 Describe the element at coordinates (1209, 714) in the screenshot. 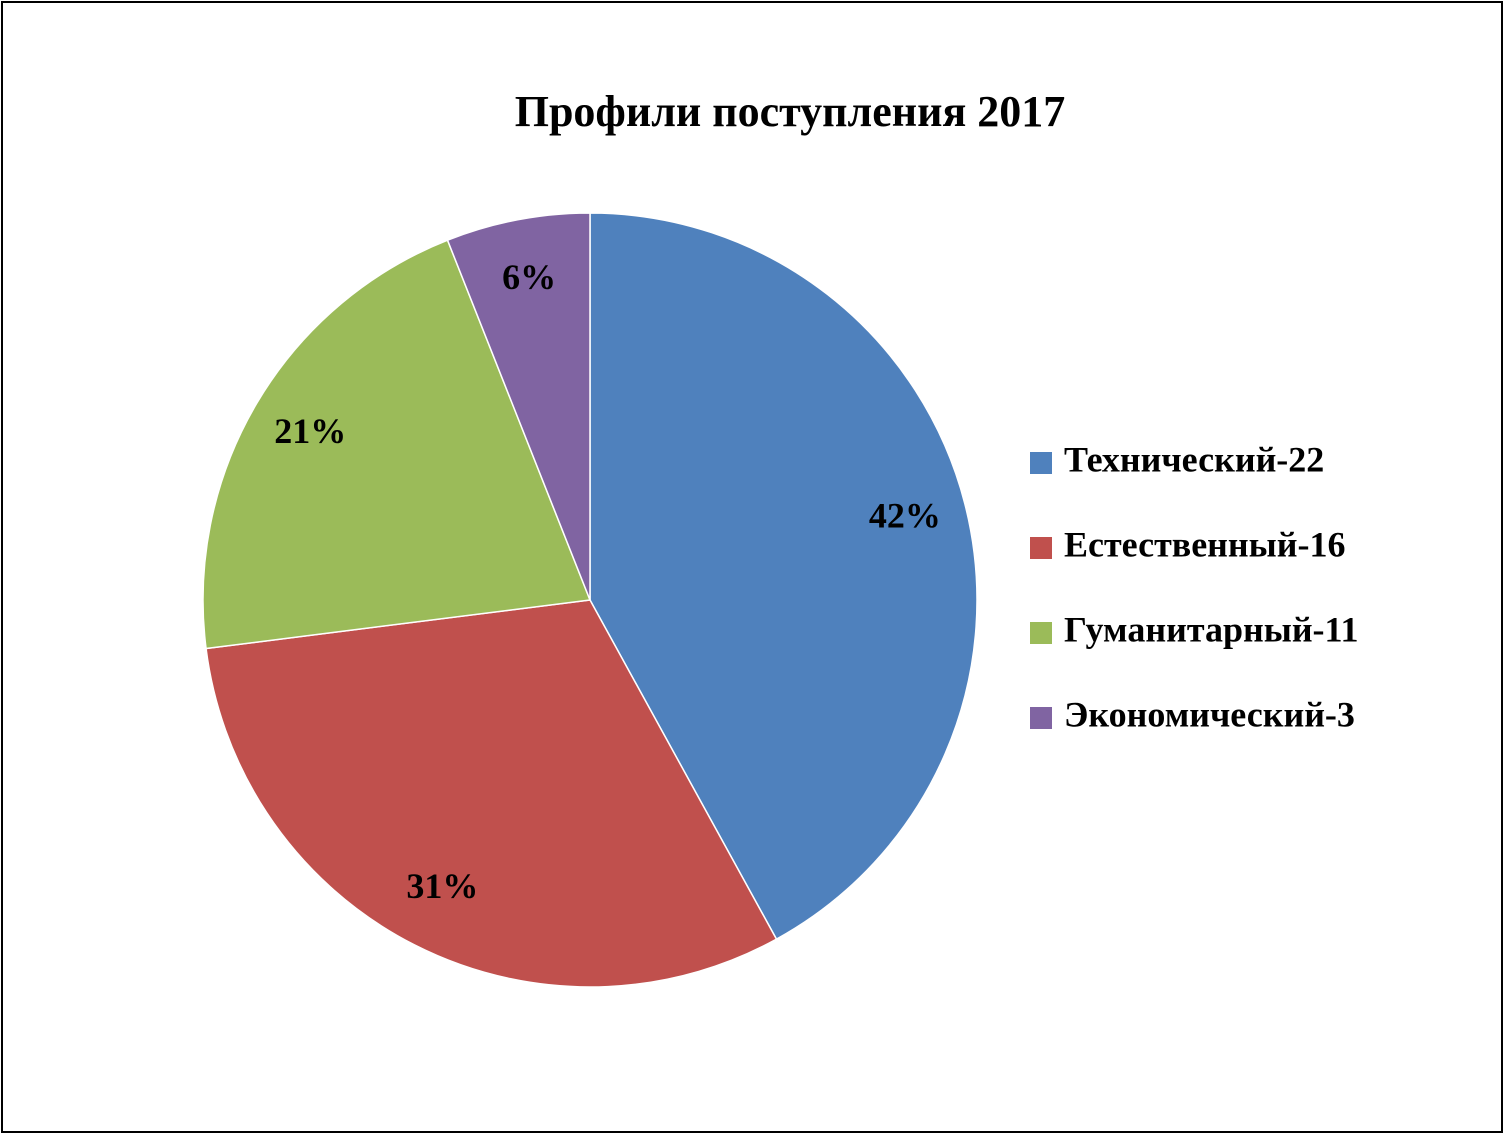

I see `legend-label: Экономический-3` at that location.